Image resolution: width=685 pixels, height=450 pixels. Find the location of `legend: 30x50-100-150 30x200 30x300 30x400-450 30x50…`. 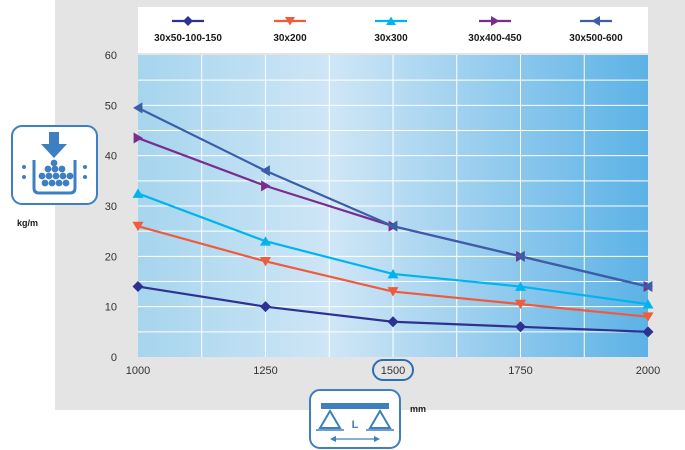

legend: 30x50-100-150 30x200 30x300 30x400-450 30x50… is located at coordinates (388, 30).